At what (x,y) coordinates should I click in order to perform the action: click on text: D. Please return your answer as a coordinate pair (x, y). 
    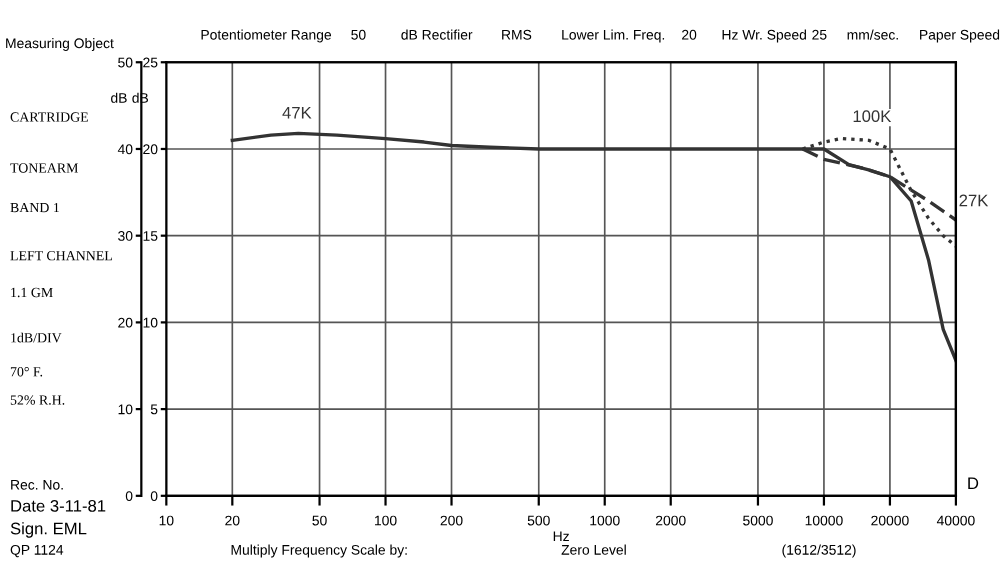
    Looking at the image, I should click on (973, 483).